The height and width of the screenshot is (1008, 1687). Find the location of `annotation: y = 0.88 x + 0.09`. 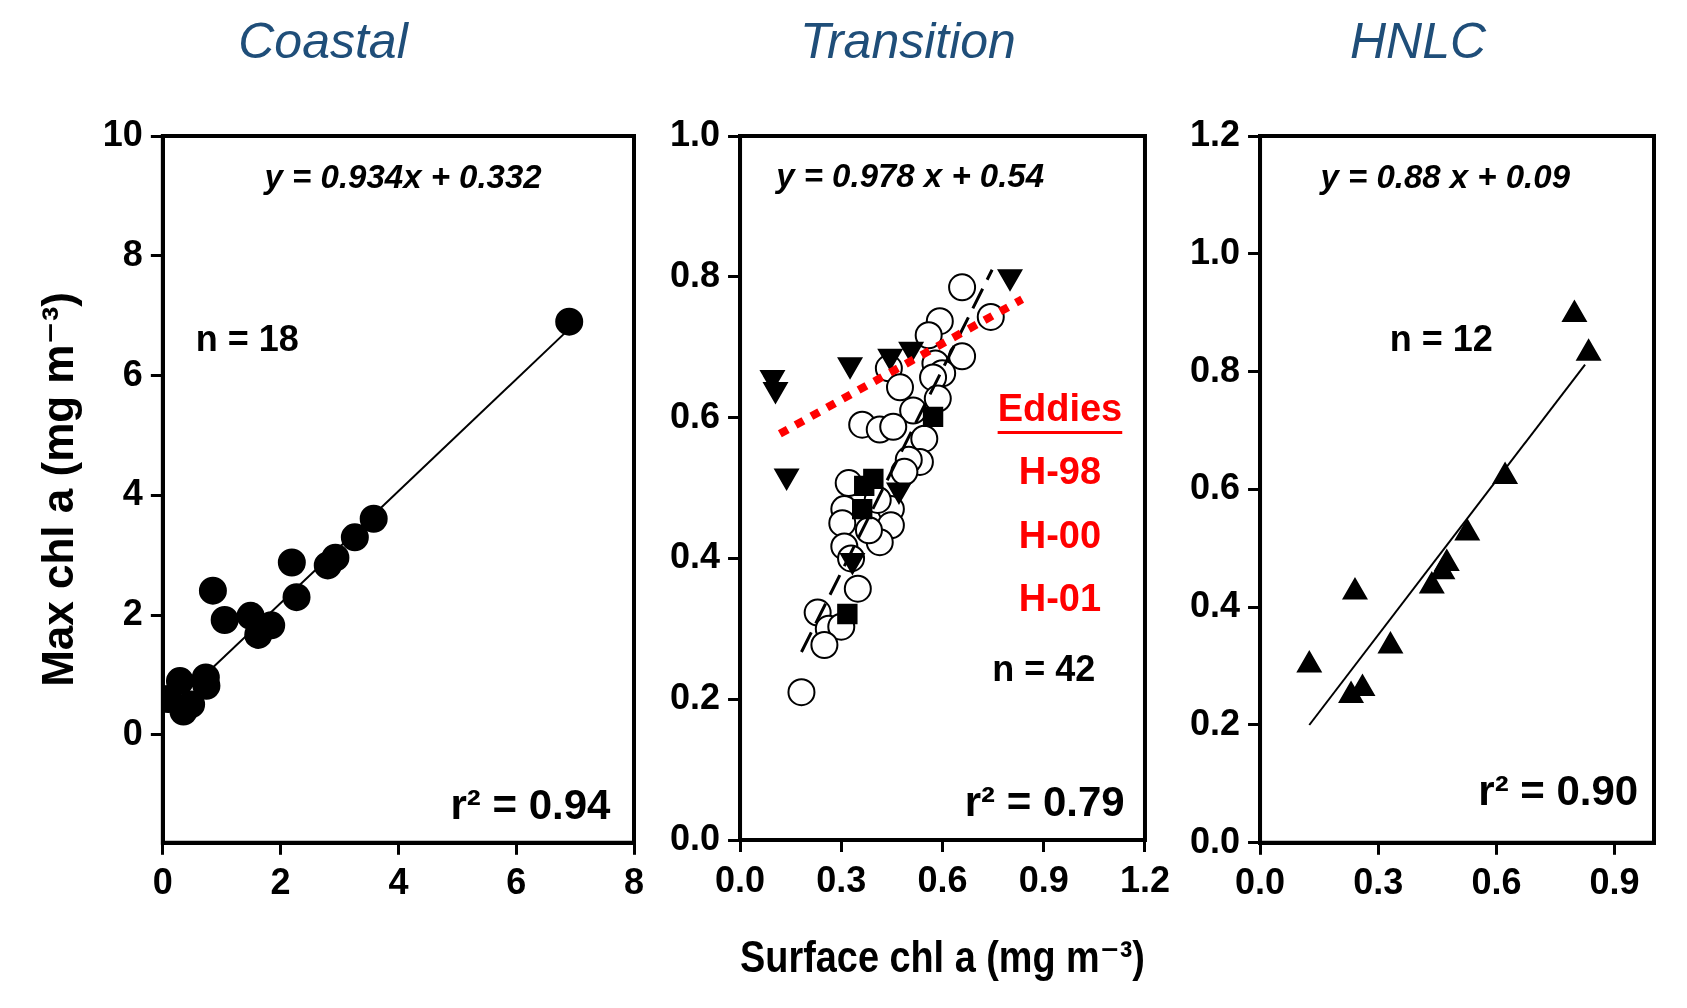

annotation: y = 0.88 x + 0.09 is located at coordinates (1444, 176).